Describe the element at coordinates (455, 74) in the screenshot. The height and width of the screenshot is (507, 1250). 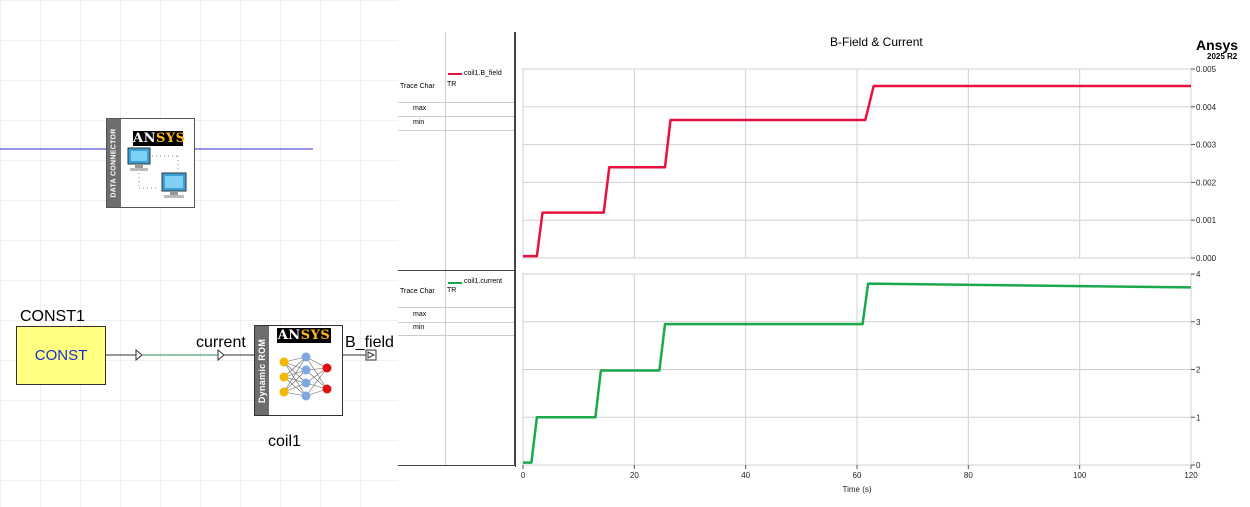
I see `legend-swatch-bfield` at that location.